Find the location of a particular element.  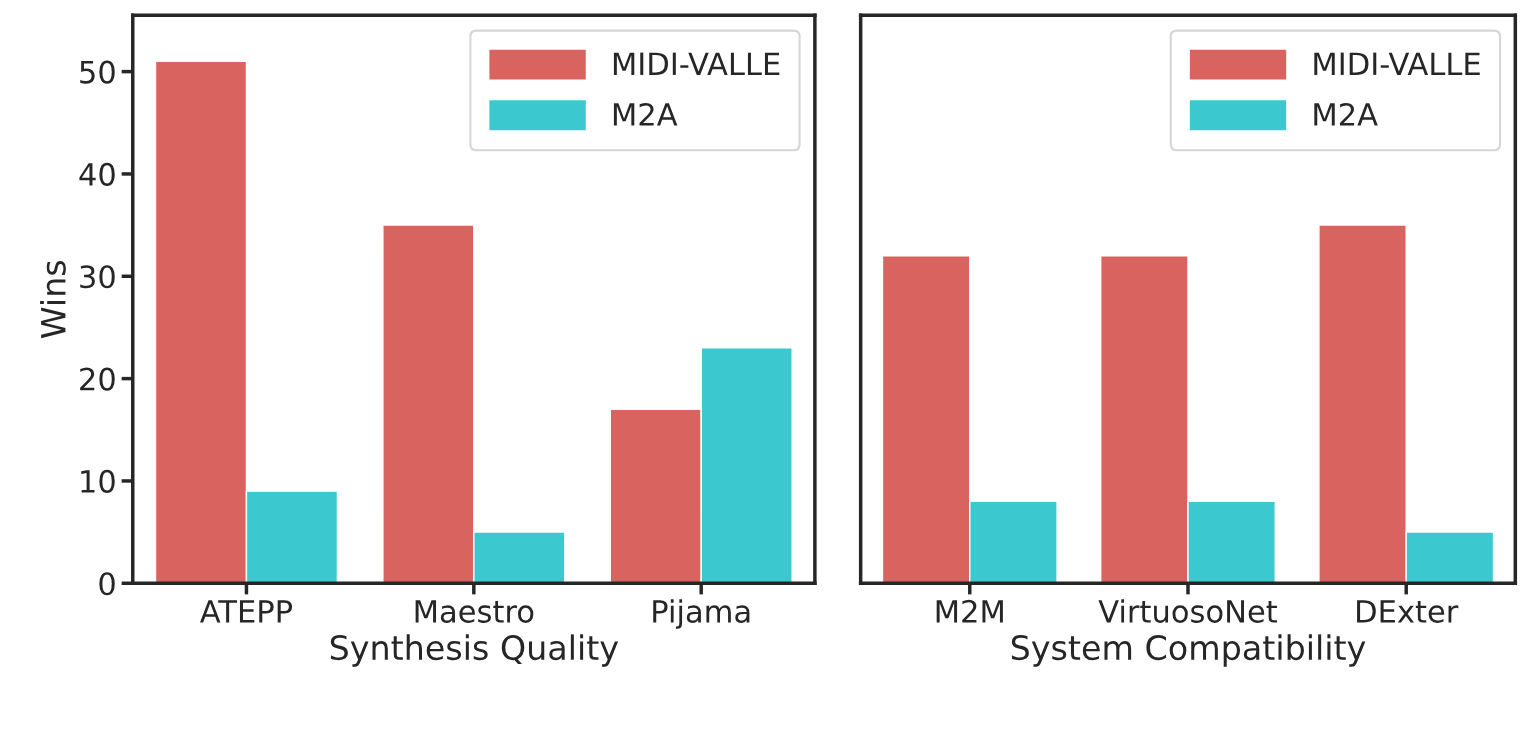

x-tick-label: Maestro is located at coordinates (474, 611).